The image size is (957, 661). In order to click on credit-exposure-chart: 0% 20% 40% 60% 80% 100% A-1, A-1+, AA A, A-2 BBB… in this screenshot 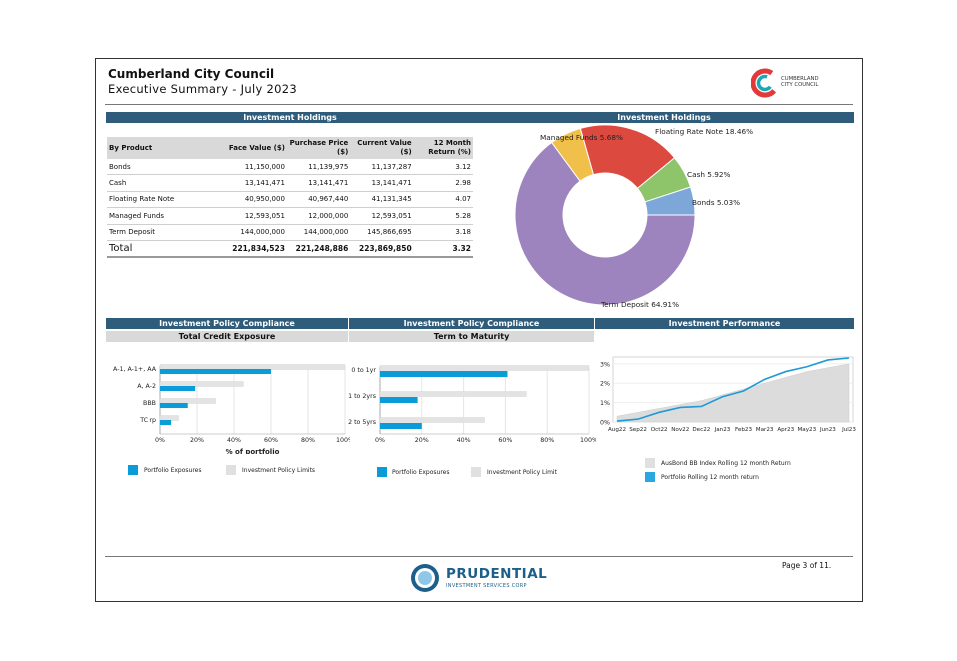, I will do `click(231, 409)`.